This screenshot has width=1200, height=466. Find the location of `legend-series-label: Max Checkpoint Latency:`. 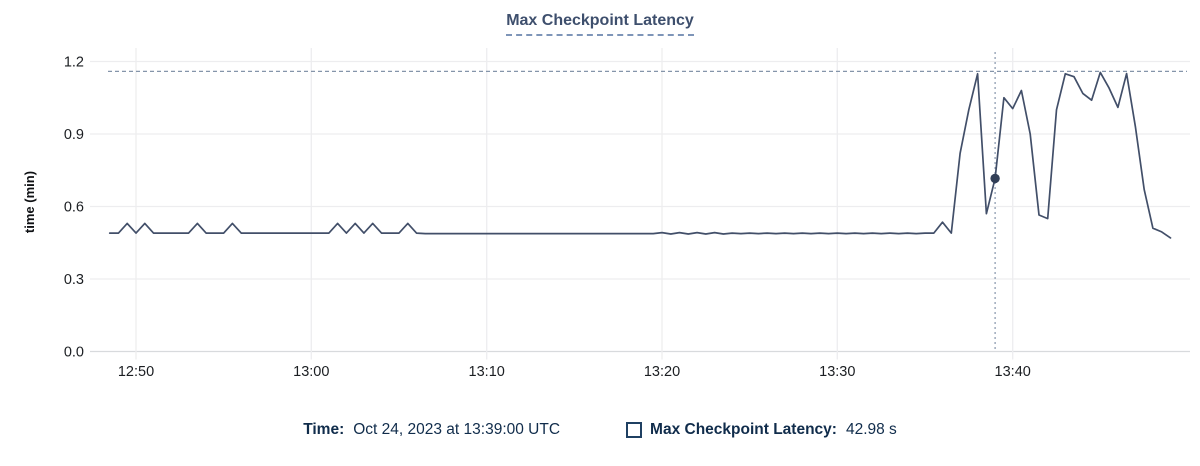

legend-series-label: Max Checkpoint Latency: is located at coordinates (743, 429).